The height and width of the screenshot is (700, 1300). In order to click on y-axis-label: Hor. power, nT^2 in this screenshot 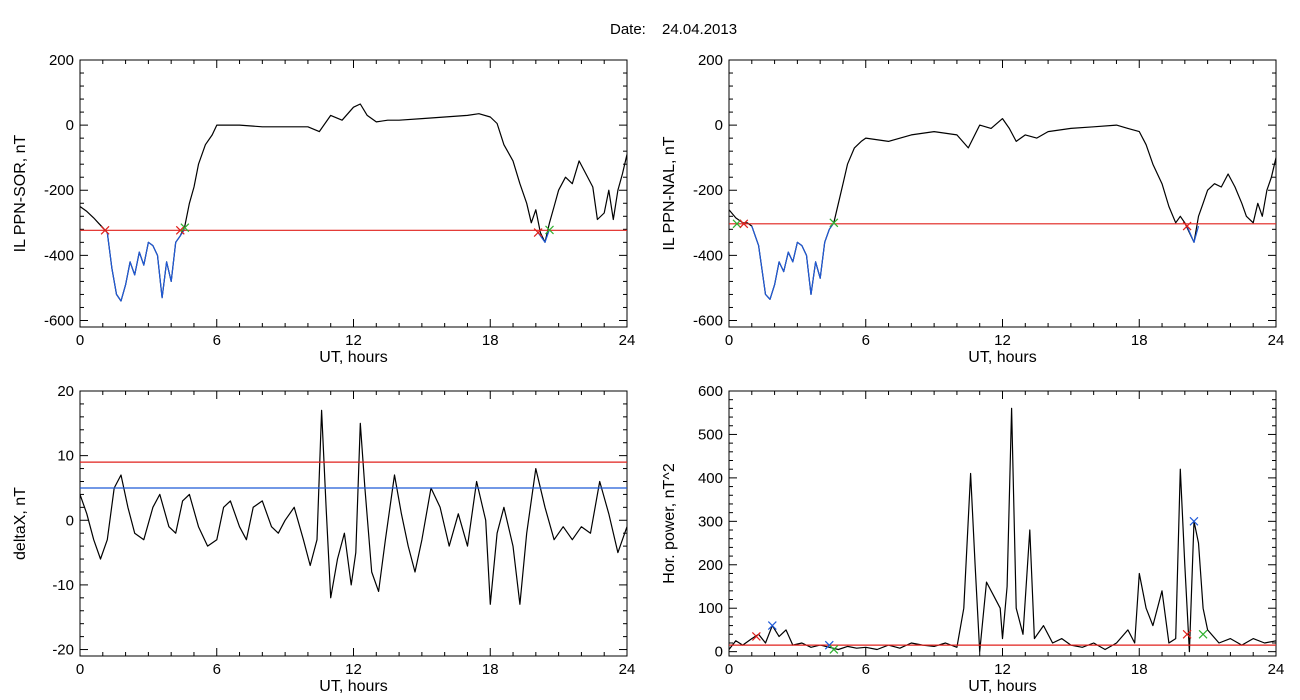, I will do `click(669, 523)`.